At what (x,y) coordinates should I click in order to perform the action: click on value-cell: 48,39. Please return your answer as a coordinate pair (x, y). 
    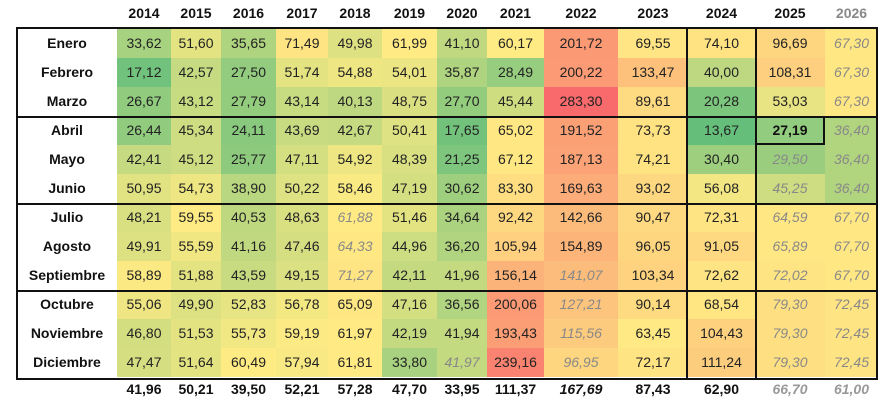
    Looking at the image, I should click on (409, 159).